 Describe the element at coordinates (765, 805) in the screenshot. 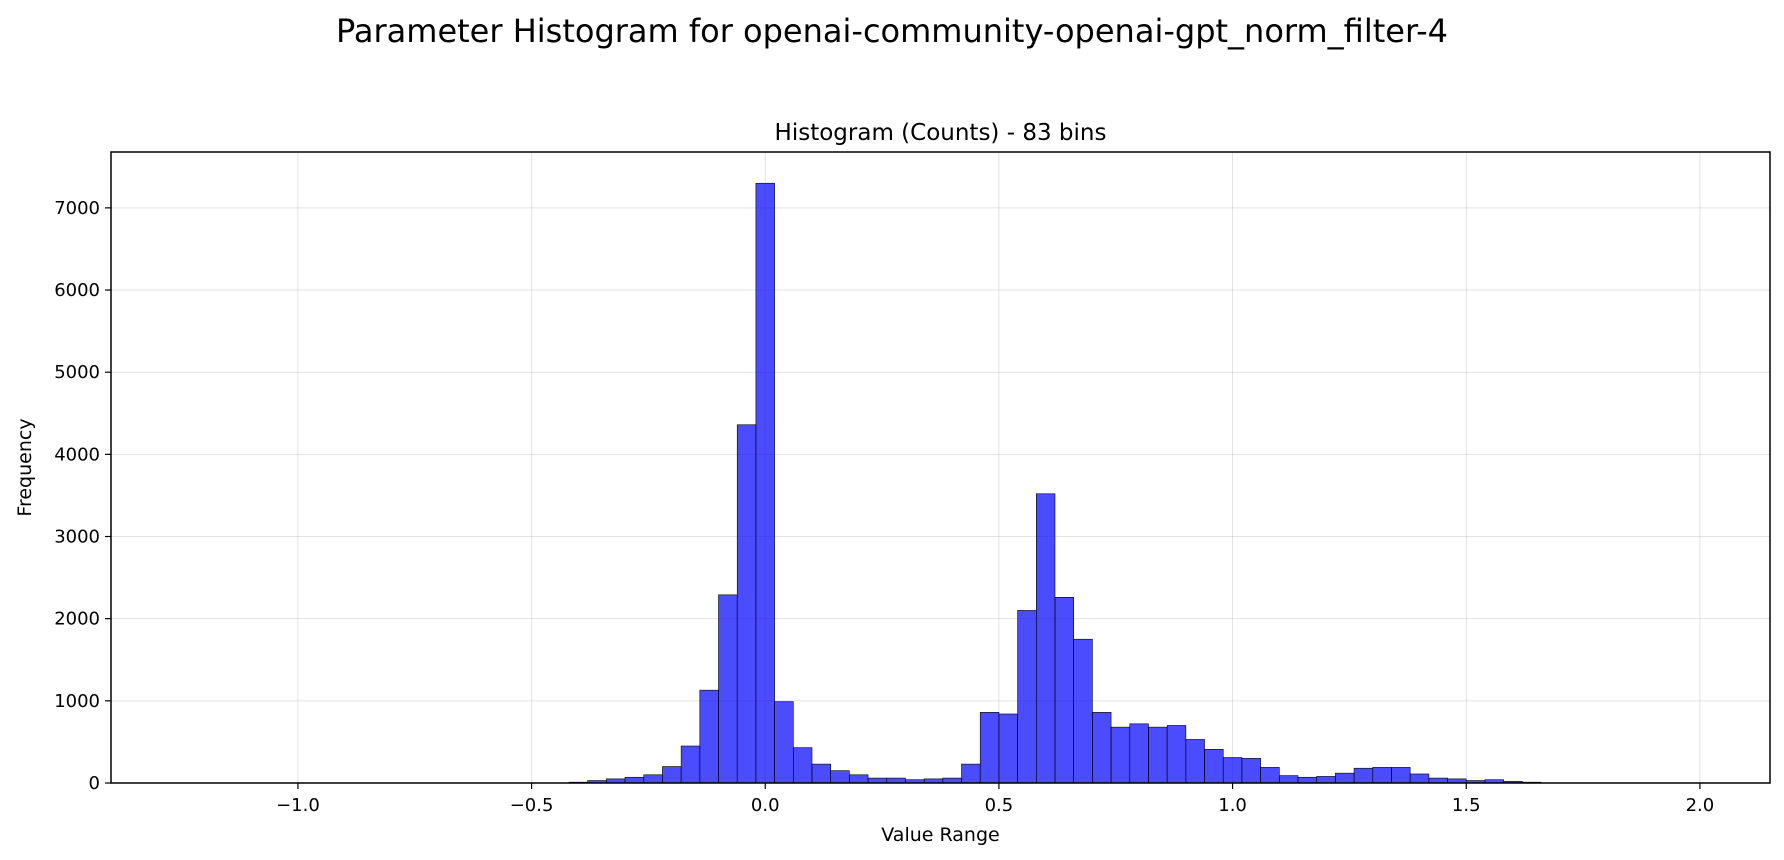

I see `x-tick-label: 0.0` at that location.